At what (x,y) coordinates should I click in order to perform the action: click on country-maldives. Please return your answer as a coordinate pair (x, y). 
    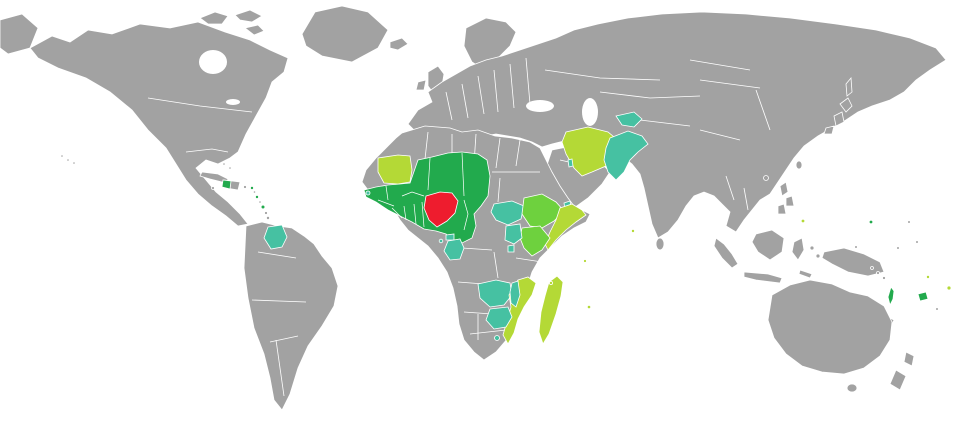
    Looking at the image, I should click on (633, 230).